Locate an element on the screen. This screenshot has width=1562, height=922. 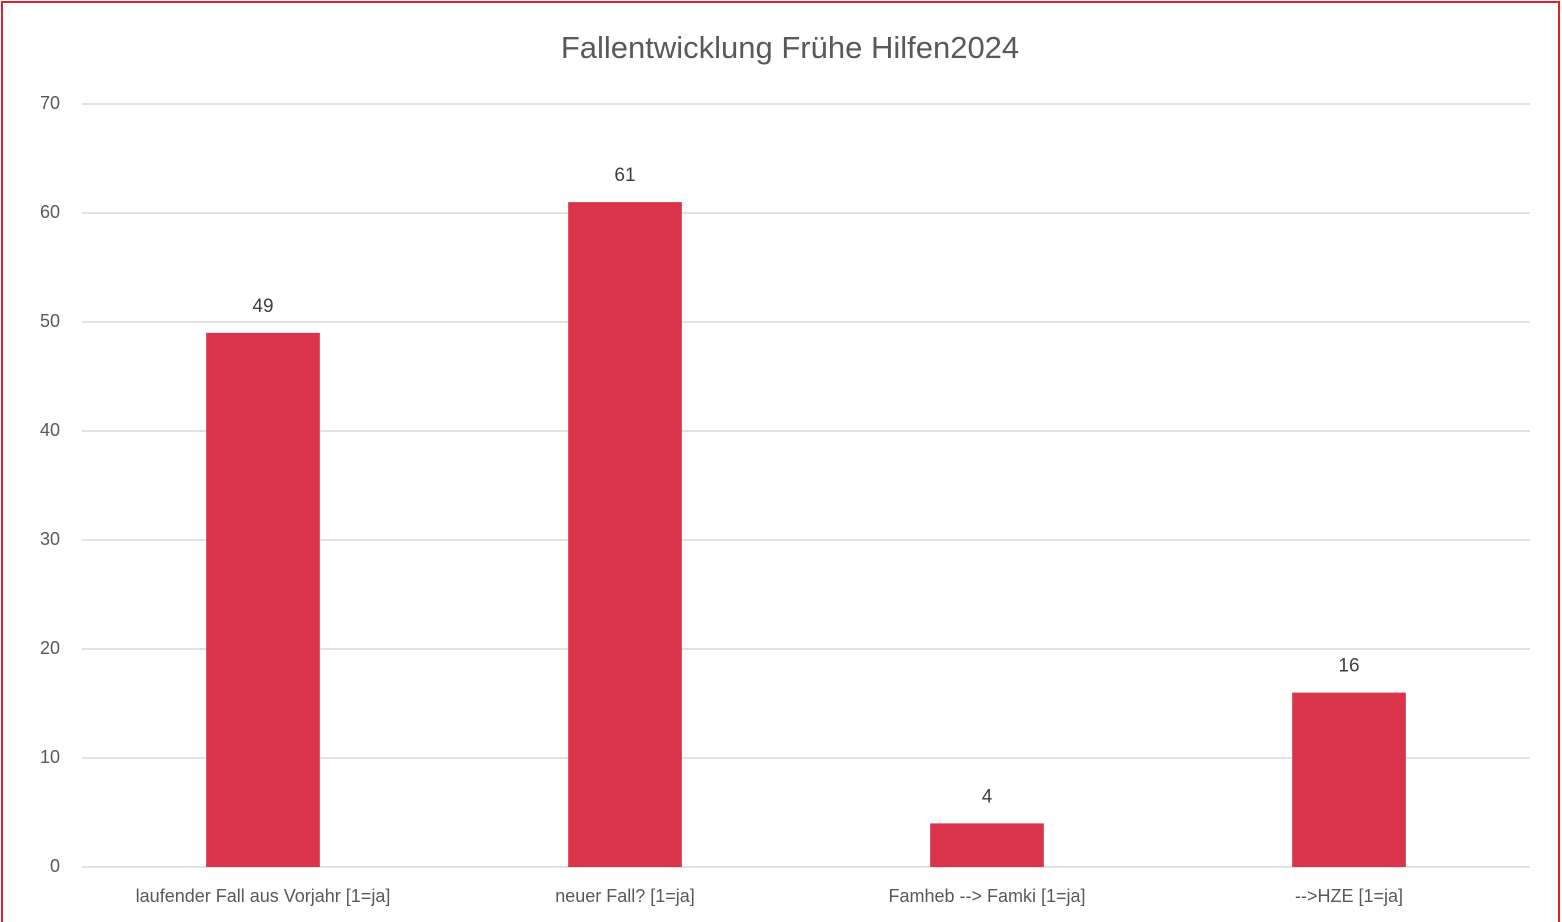
x-tick-label: neuer Fall? [1=ja] is located at coordinates (625, 896).